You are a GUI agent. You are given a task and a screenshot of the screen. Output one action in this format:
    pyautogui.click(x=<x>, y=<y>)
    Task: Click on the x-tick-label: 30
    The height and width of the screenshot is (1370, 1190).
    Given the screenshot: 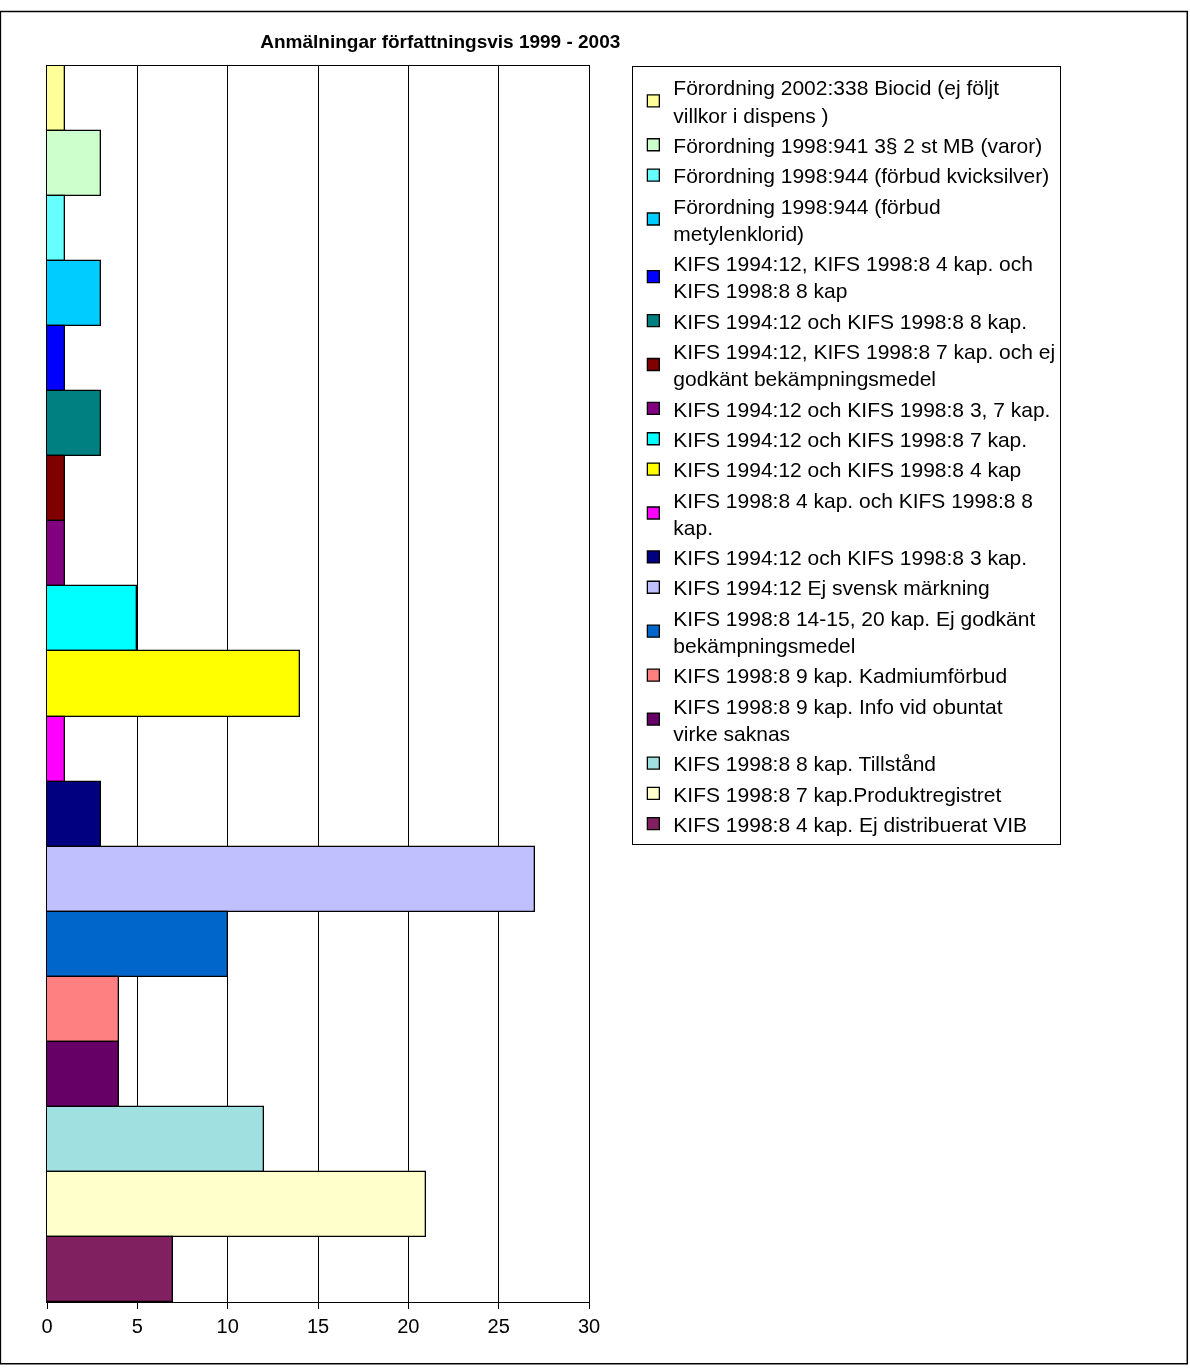 What is the action you would take?
    pyautogui.click(x=589, y=1326)
    